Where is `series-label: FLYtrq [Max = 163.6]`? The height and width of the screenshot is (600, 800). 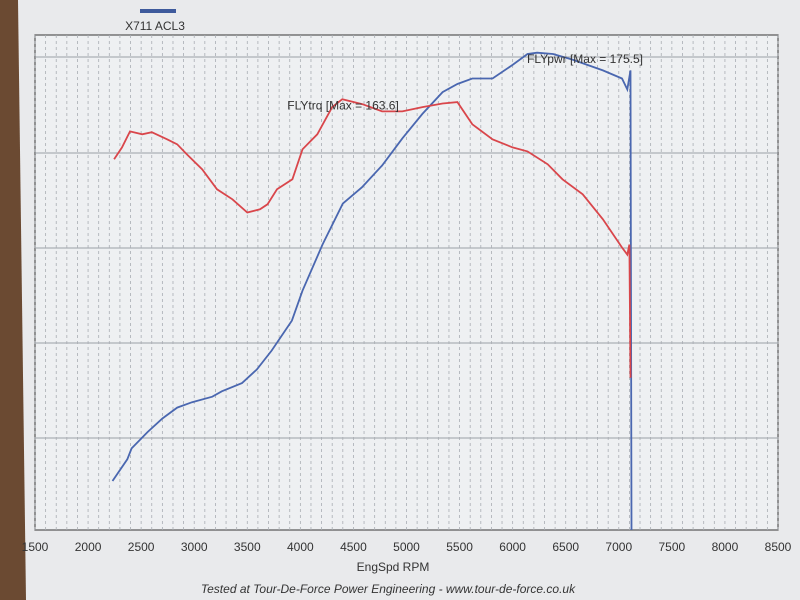
series-label: FLYtrq [Max = 163.6] is located at coordinates (343, 105).